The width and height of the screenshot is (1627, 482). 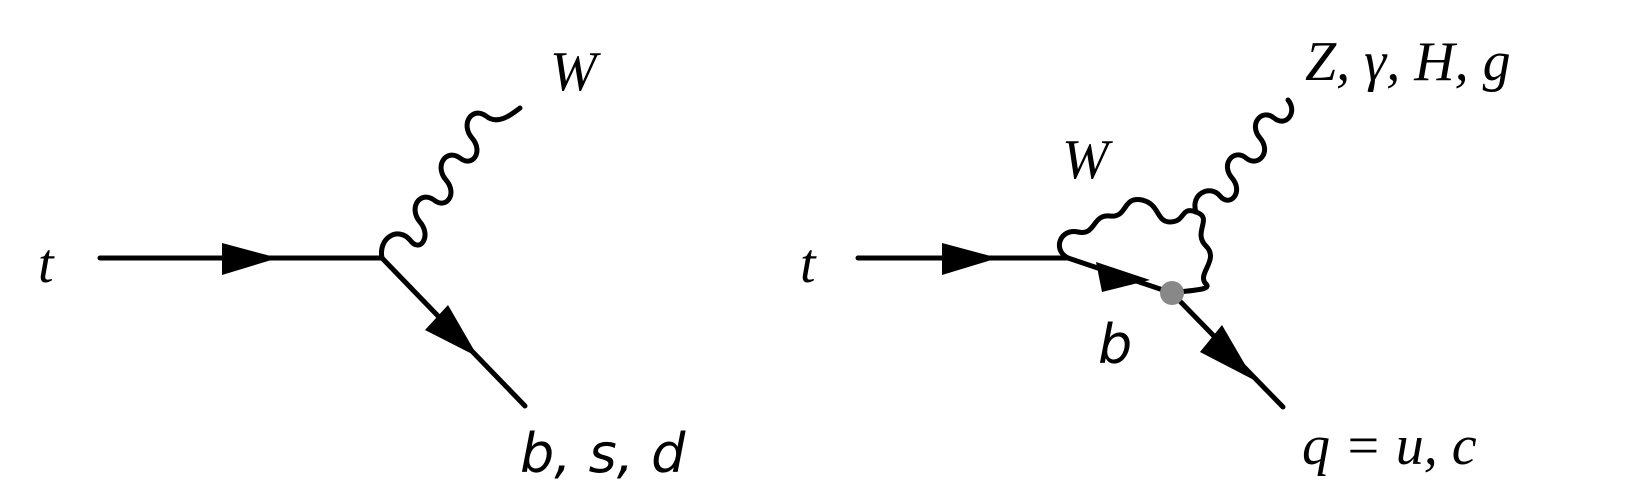 I want to click on effective-vertex-blob, so click(x=1172, y=293).